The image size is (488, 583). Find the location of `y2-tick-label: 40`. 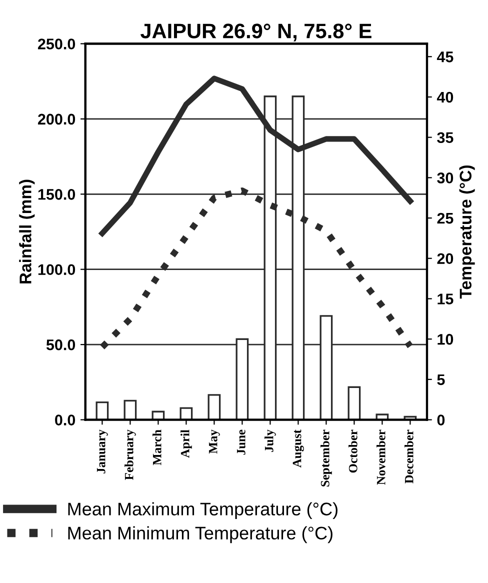

y2-tick-label: 40 is located at coordinates (445, 97).